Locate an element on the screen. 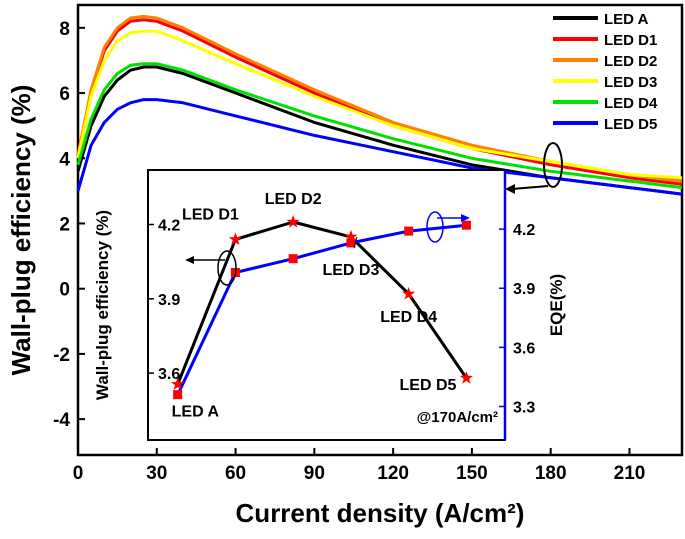  inset-y-tick-label: 3.9 is located at coordinates (169, 300).